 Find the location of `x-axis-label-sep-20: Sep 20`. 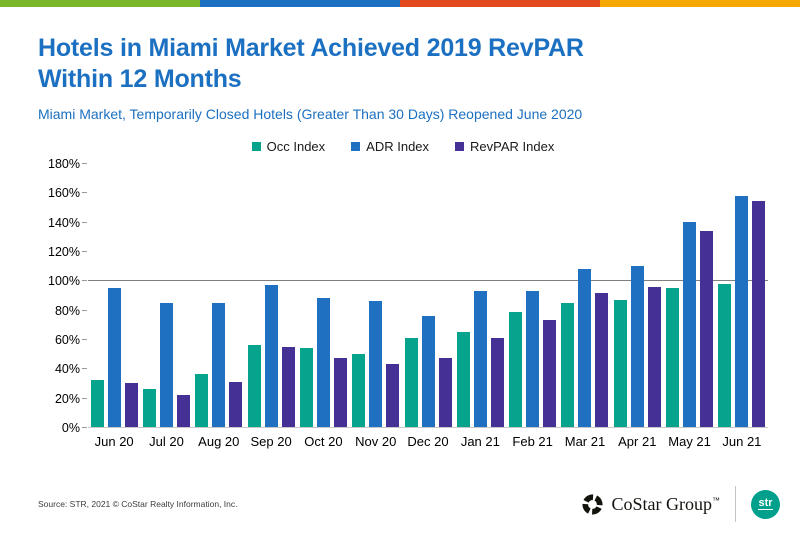

x-axis-label-sep-20: Sep 20 is located at coordinates (271, 441).